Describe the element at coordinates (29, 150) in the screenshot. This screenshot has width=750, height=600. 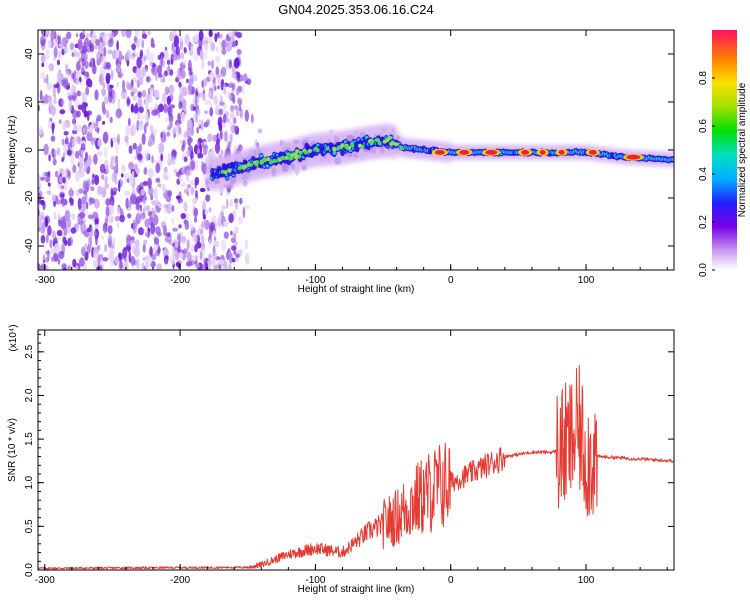
I see `spectrogram-y-tick-label: 0` at that location.